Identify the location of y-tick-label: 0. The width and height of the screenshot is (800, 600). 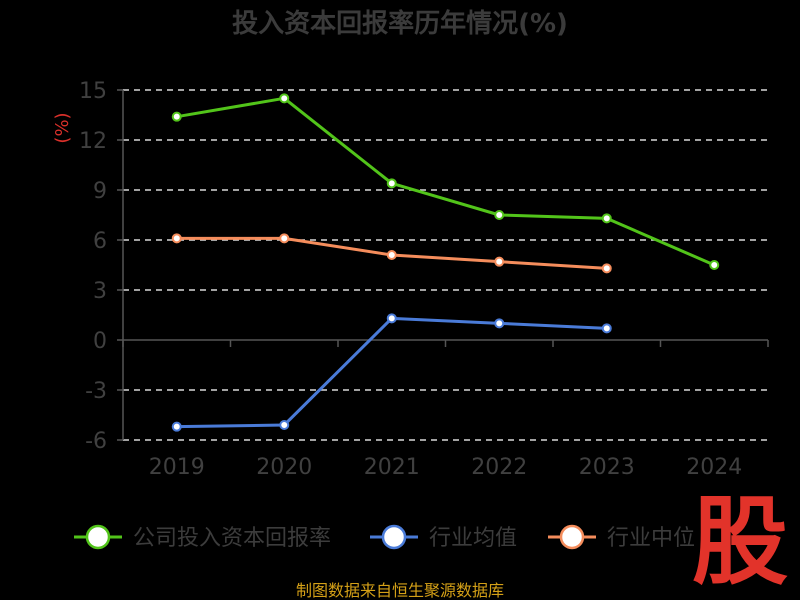
(100, 341).